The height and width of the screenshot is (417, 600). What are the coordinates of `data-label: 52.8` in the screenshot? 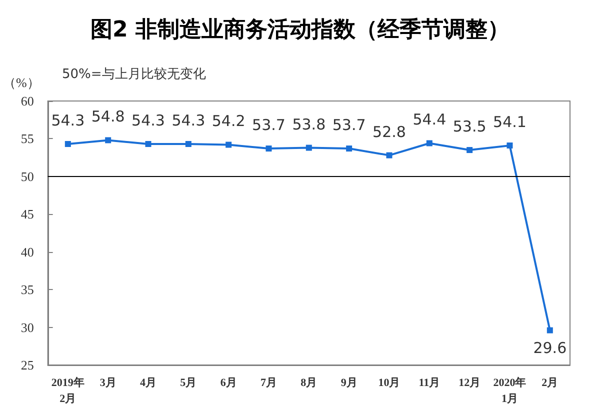 It's located at (389, 131).